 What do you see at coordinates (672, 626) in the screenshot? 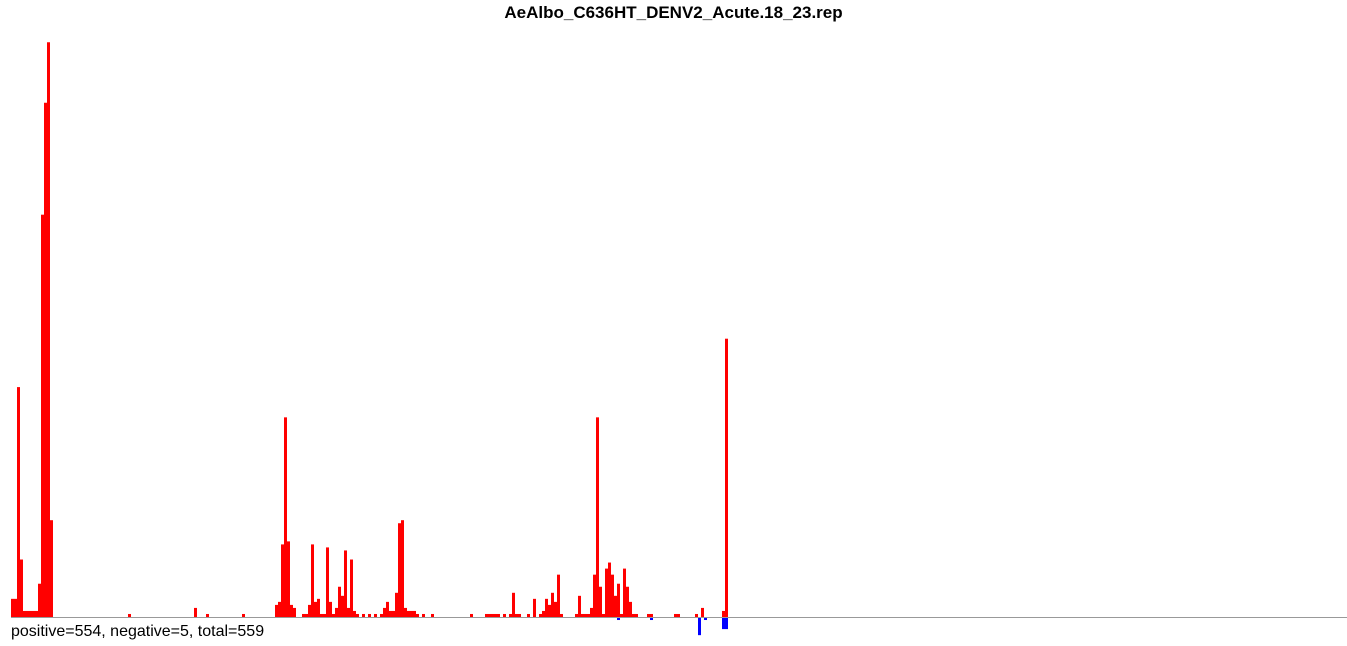
I see `negative-bars-group` at bounding box center [672, 626].